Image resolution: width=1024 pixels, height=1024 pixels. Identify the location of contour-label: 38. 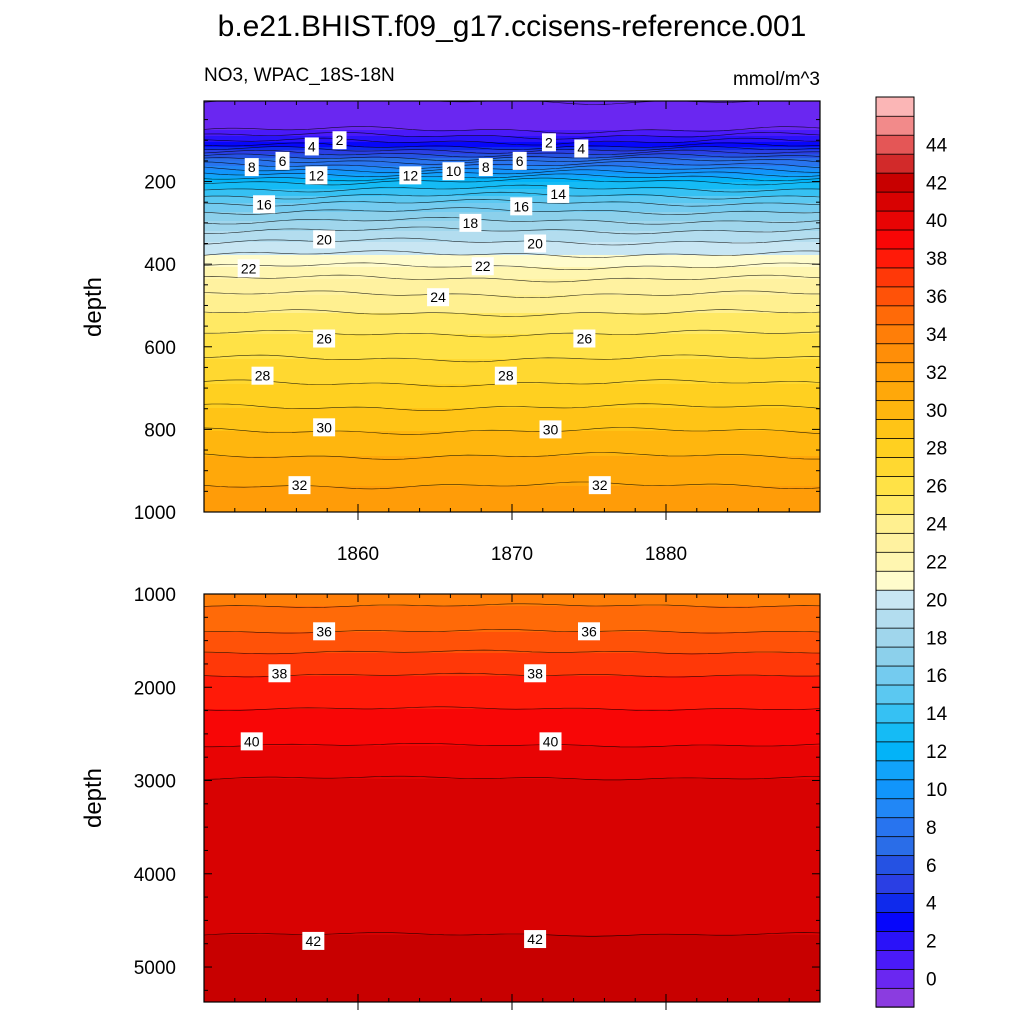
(280, 673).